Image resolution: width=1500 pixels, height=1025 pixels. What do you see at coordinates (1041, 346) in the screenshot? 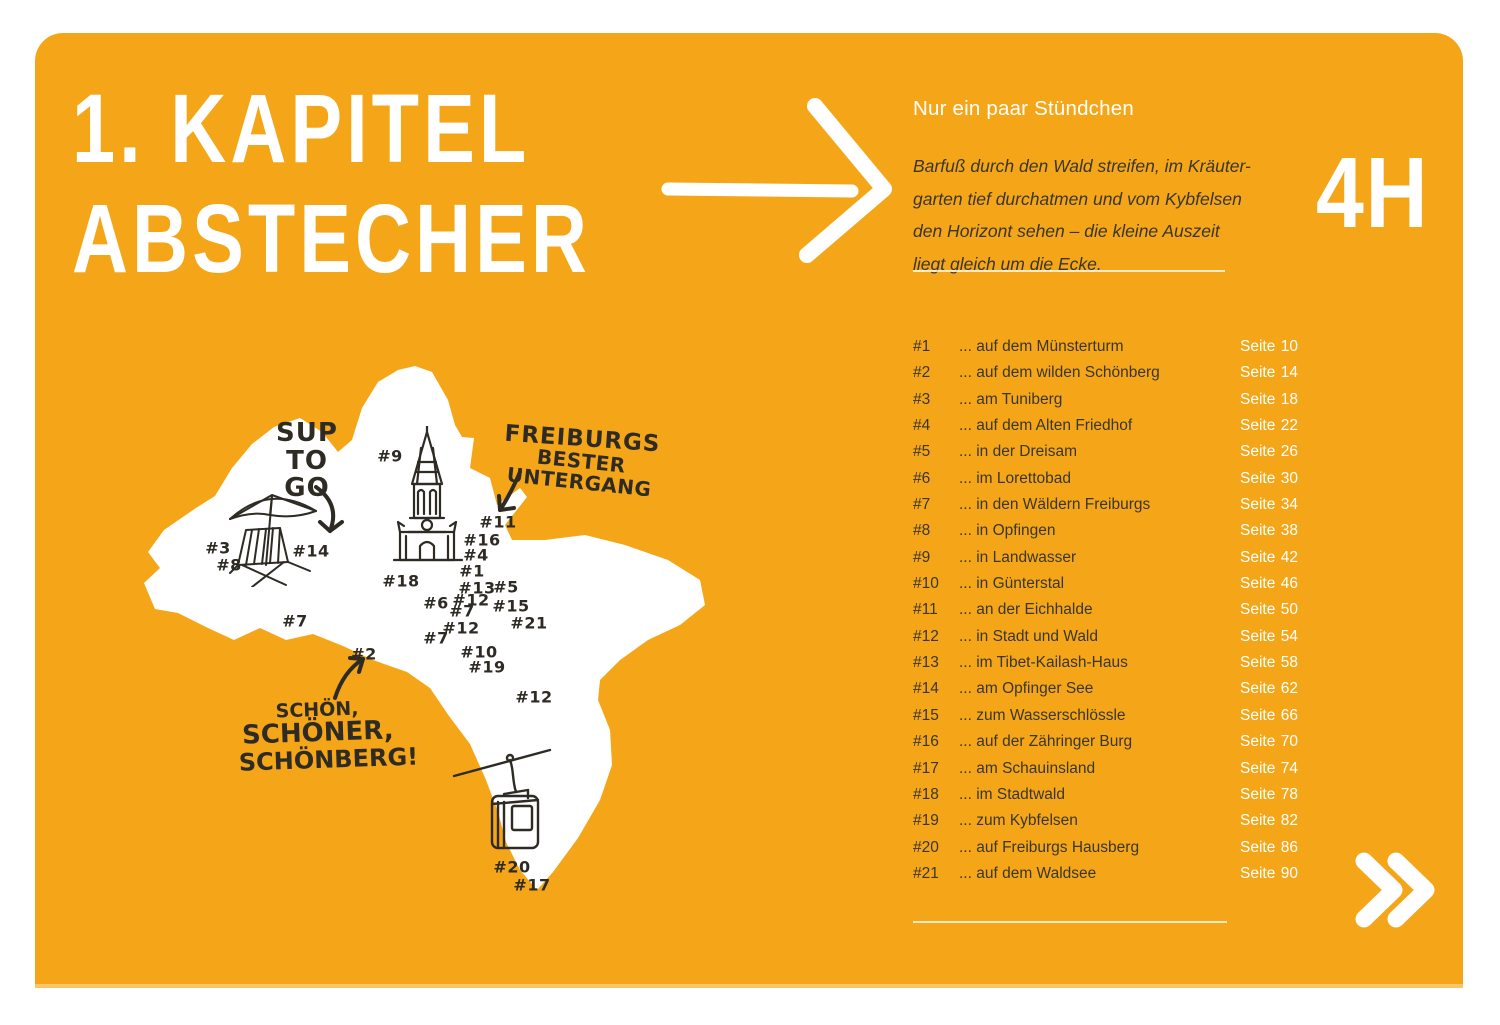
I see `toc-item-title: ... auf dem Münsterturm` at bounding box center [1041, 346].